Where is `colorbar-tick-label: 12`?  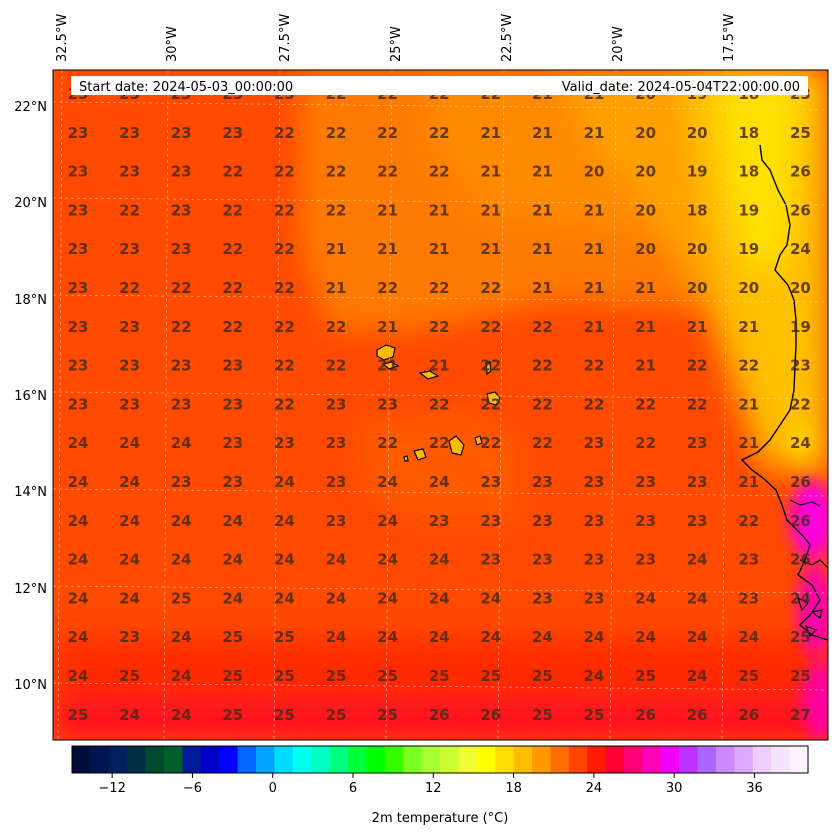 colorbar-tick-label: 12 is located at coordinates (433, 788).